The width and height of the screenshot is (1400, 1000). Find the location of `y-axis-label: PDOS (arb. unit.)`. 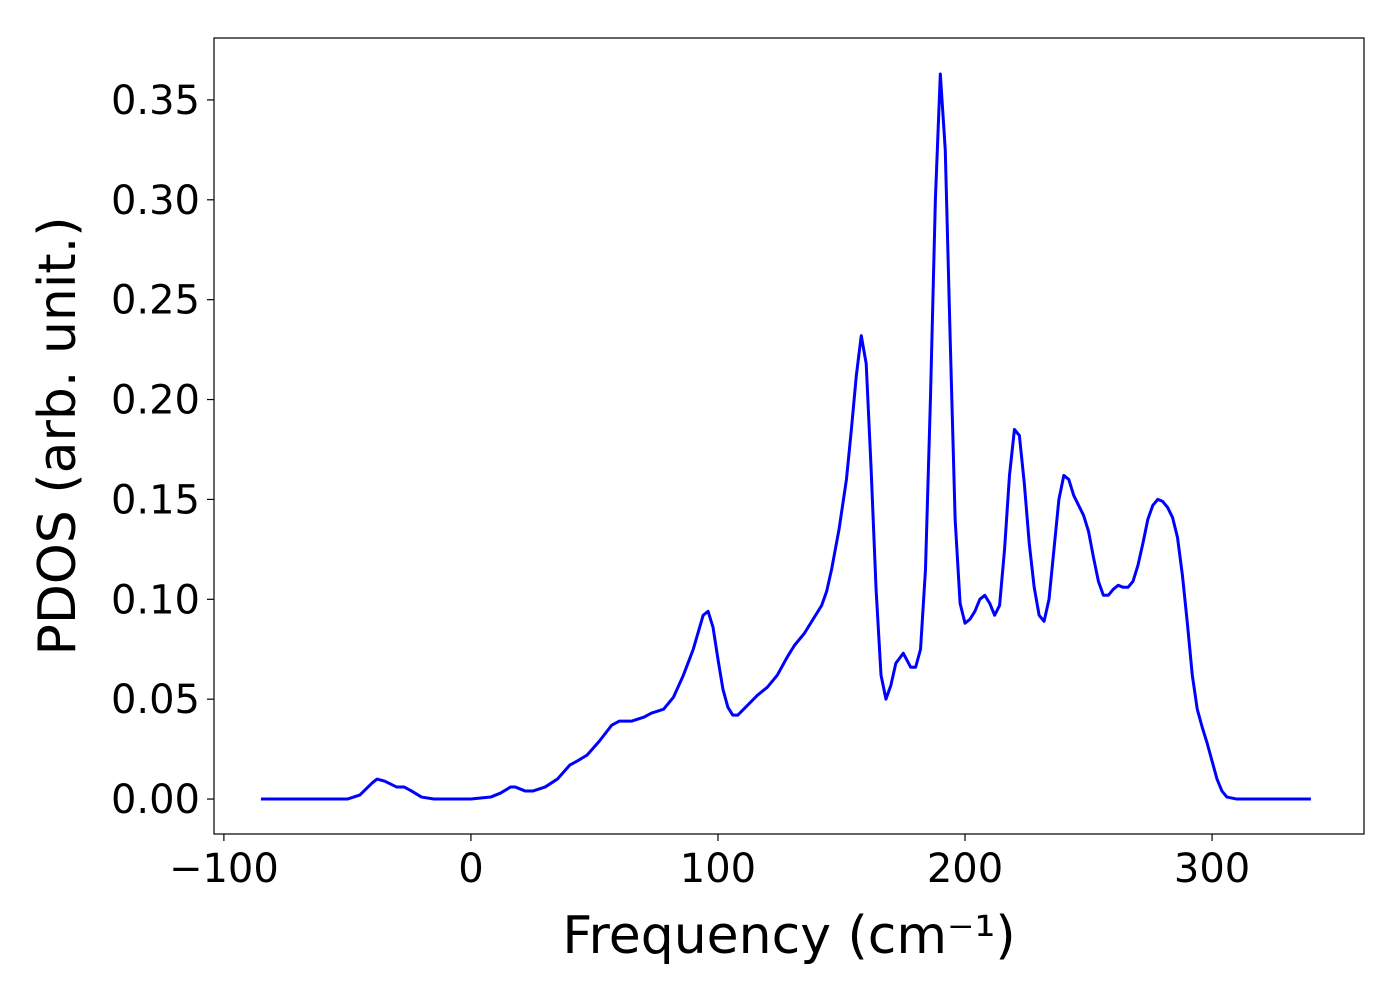

y-axis-label: PDOS (arb. unit.) is located at coordinates (58, 435).